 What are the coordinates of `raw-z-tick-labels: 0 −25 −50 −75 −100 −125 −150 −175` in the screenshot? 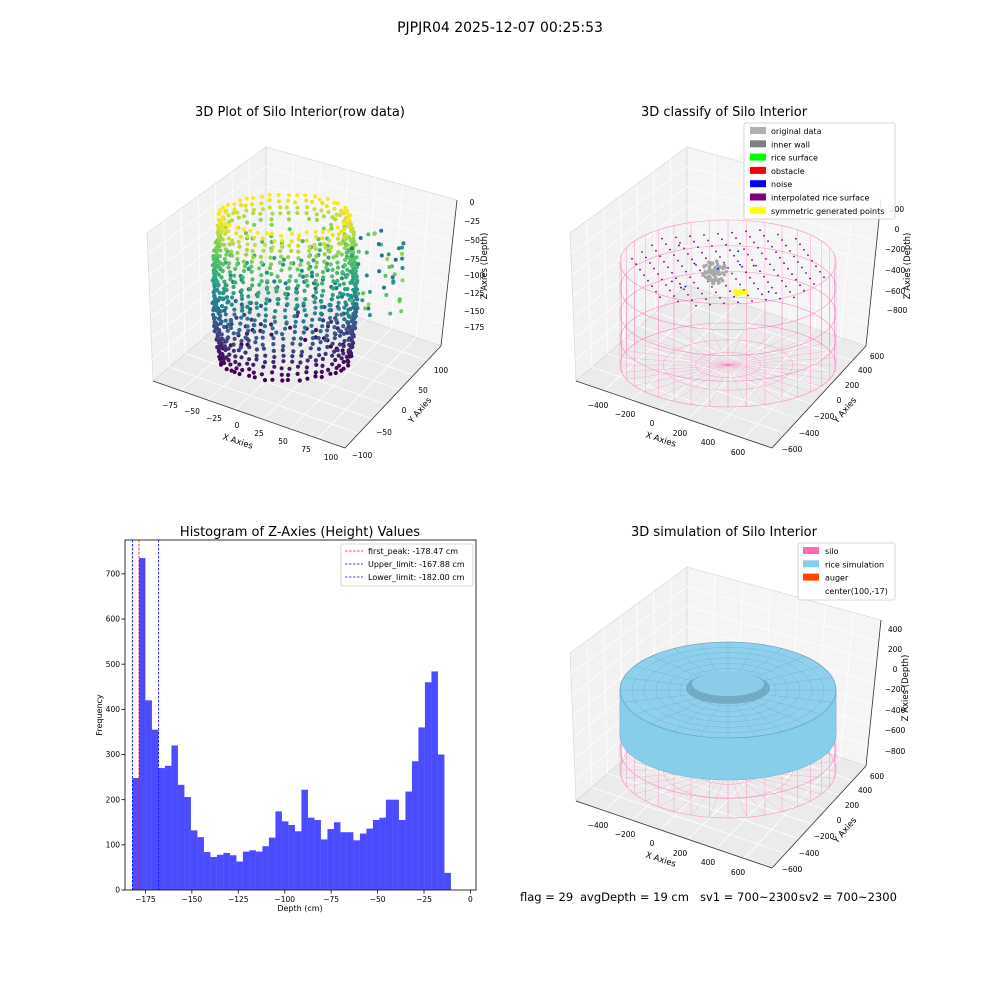 It's located at (474, 265).